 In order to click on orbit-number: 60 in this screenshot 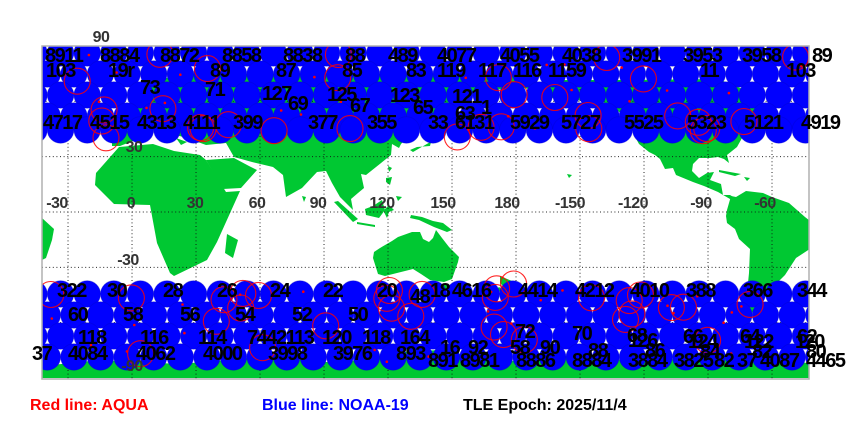, I will do `click(78, 315)`.